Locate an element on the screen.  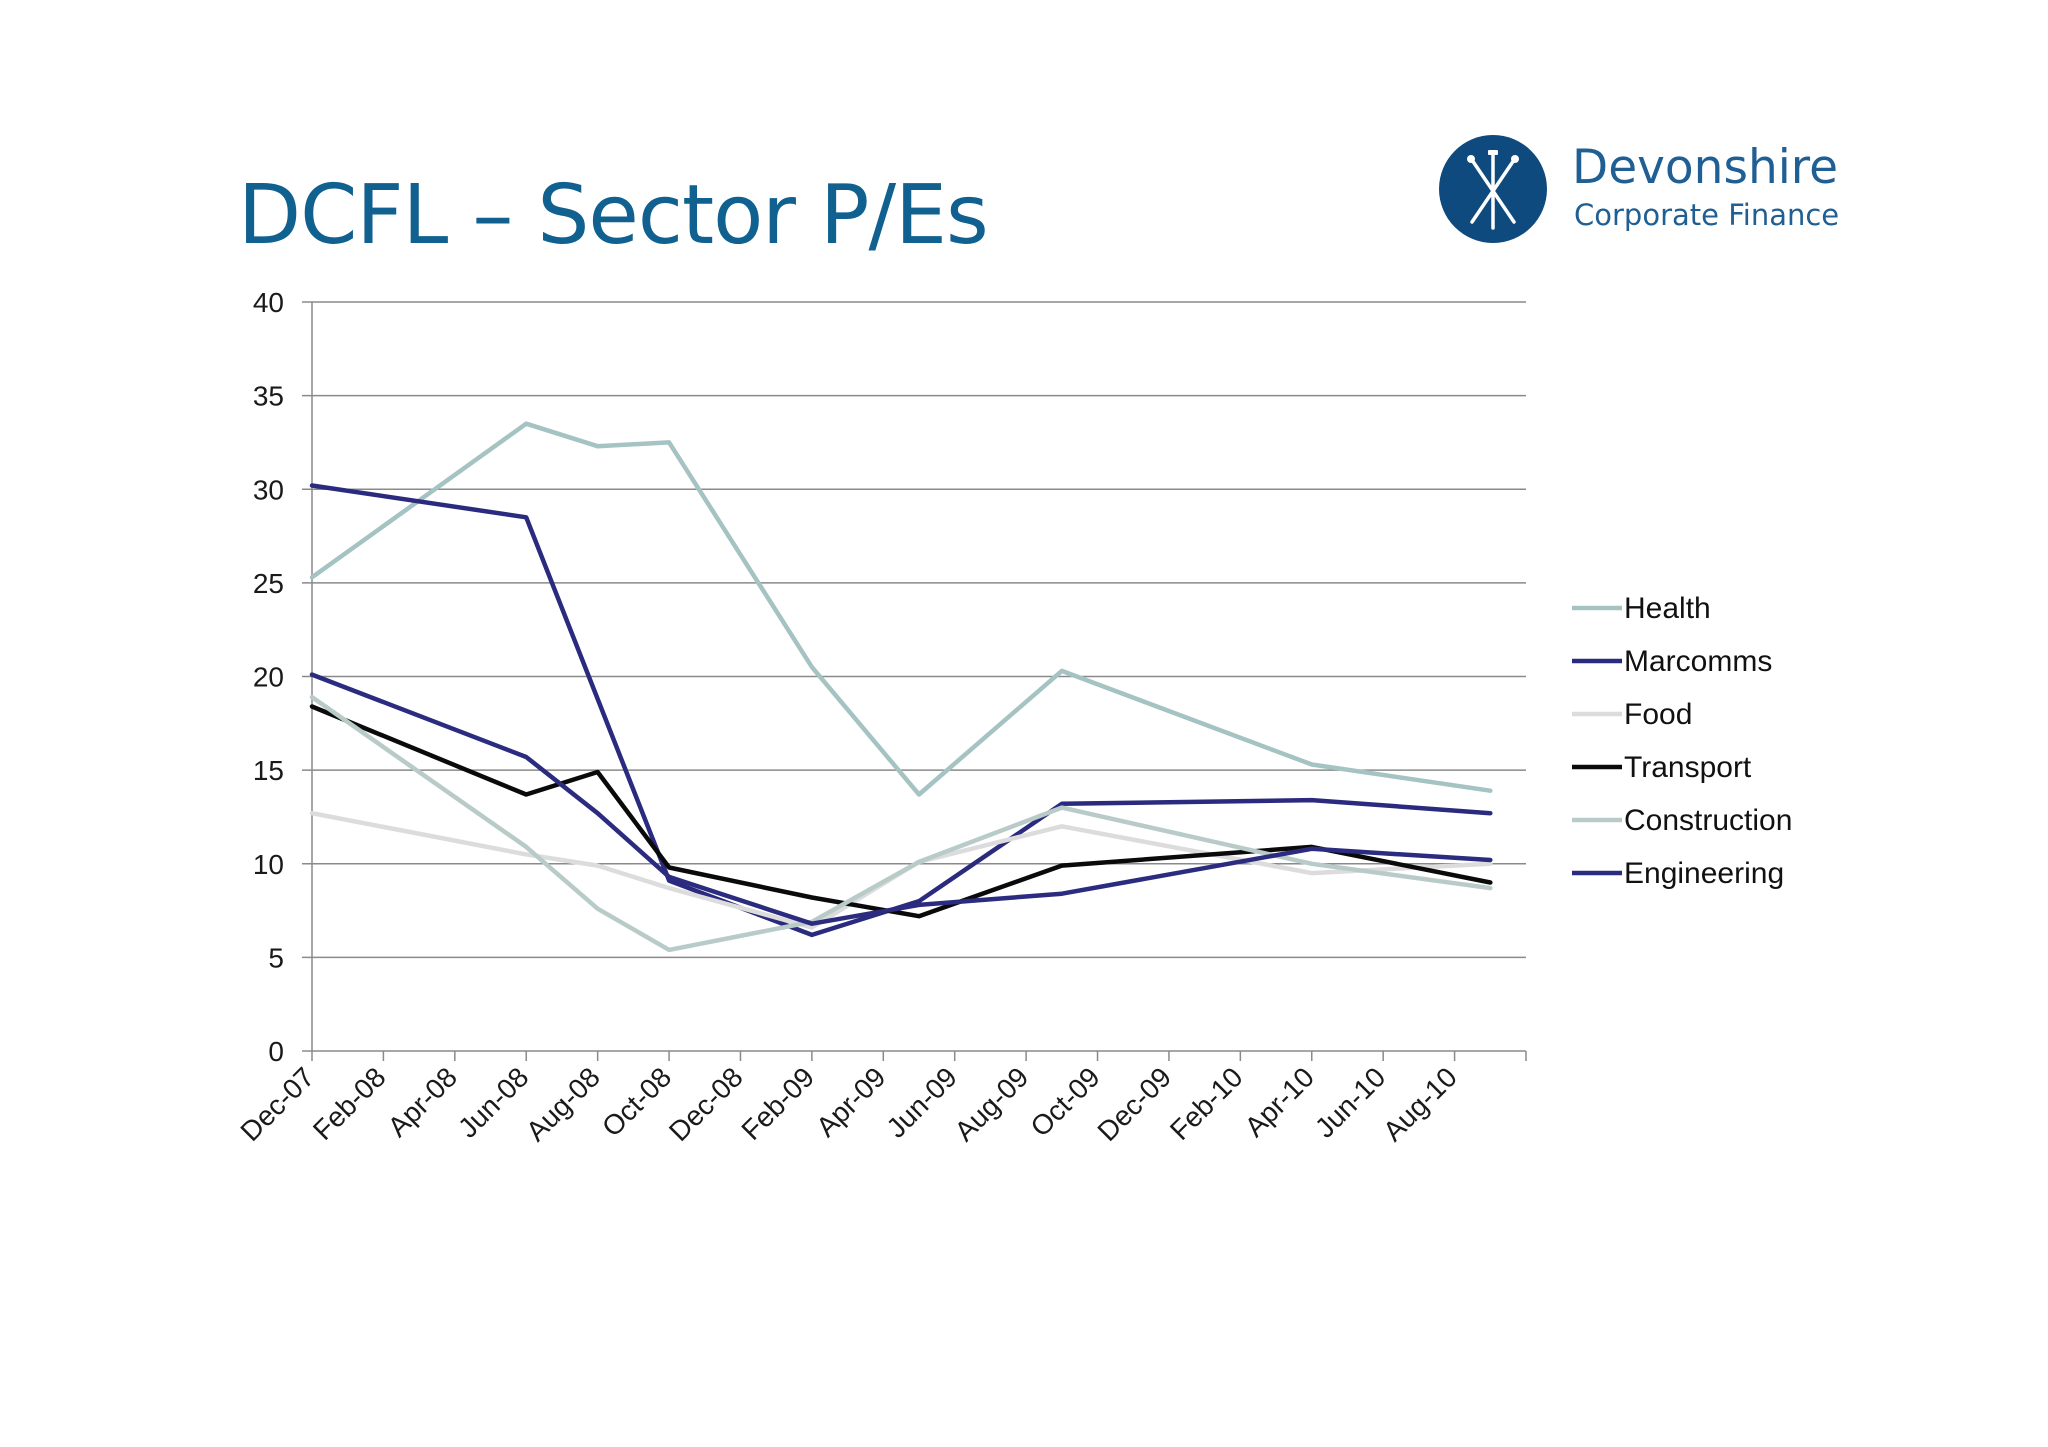
x-tick-label: Apr-10 is located at coordinates (1279, 1101).